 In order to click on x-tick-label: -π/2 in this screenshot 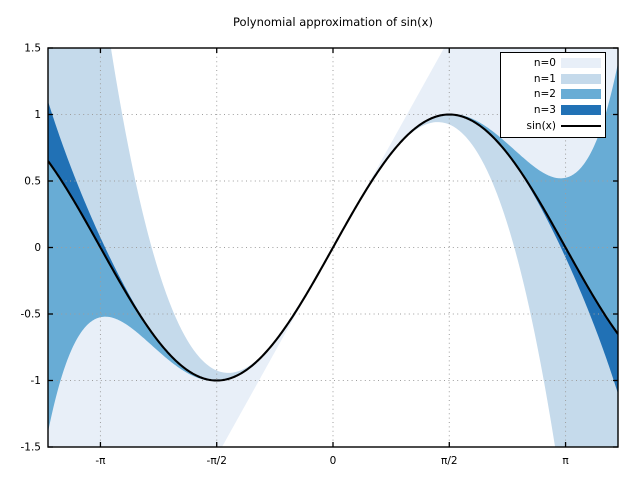, I will do `click(217, 461)`.